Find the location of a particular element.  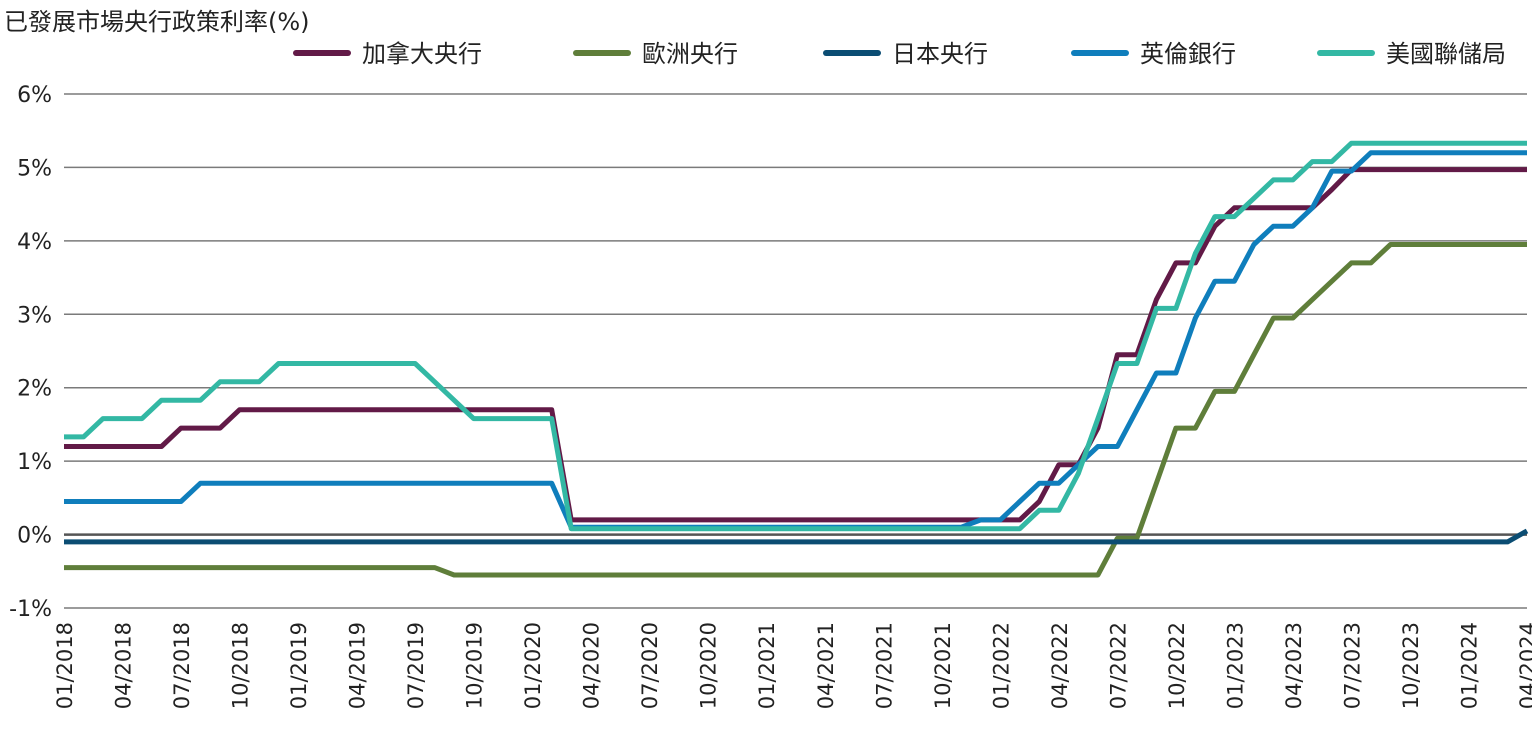

legend-item: 美國聯儲局 is located at coordinates (1411, 54).